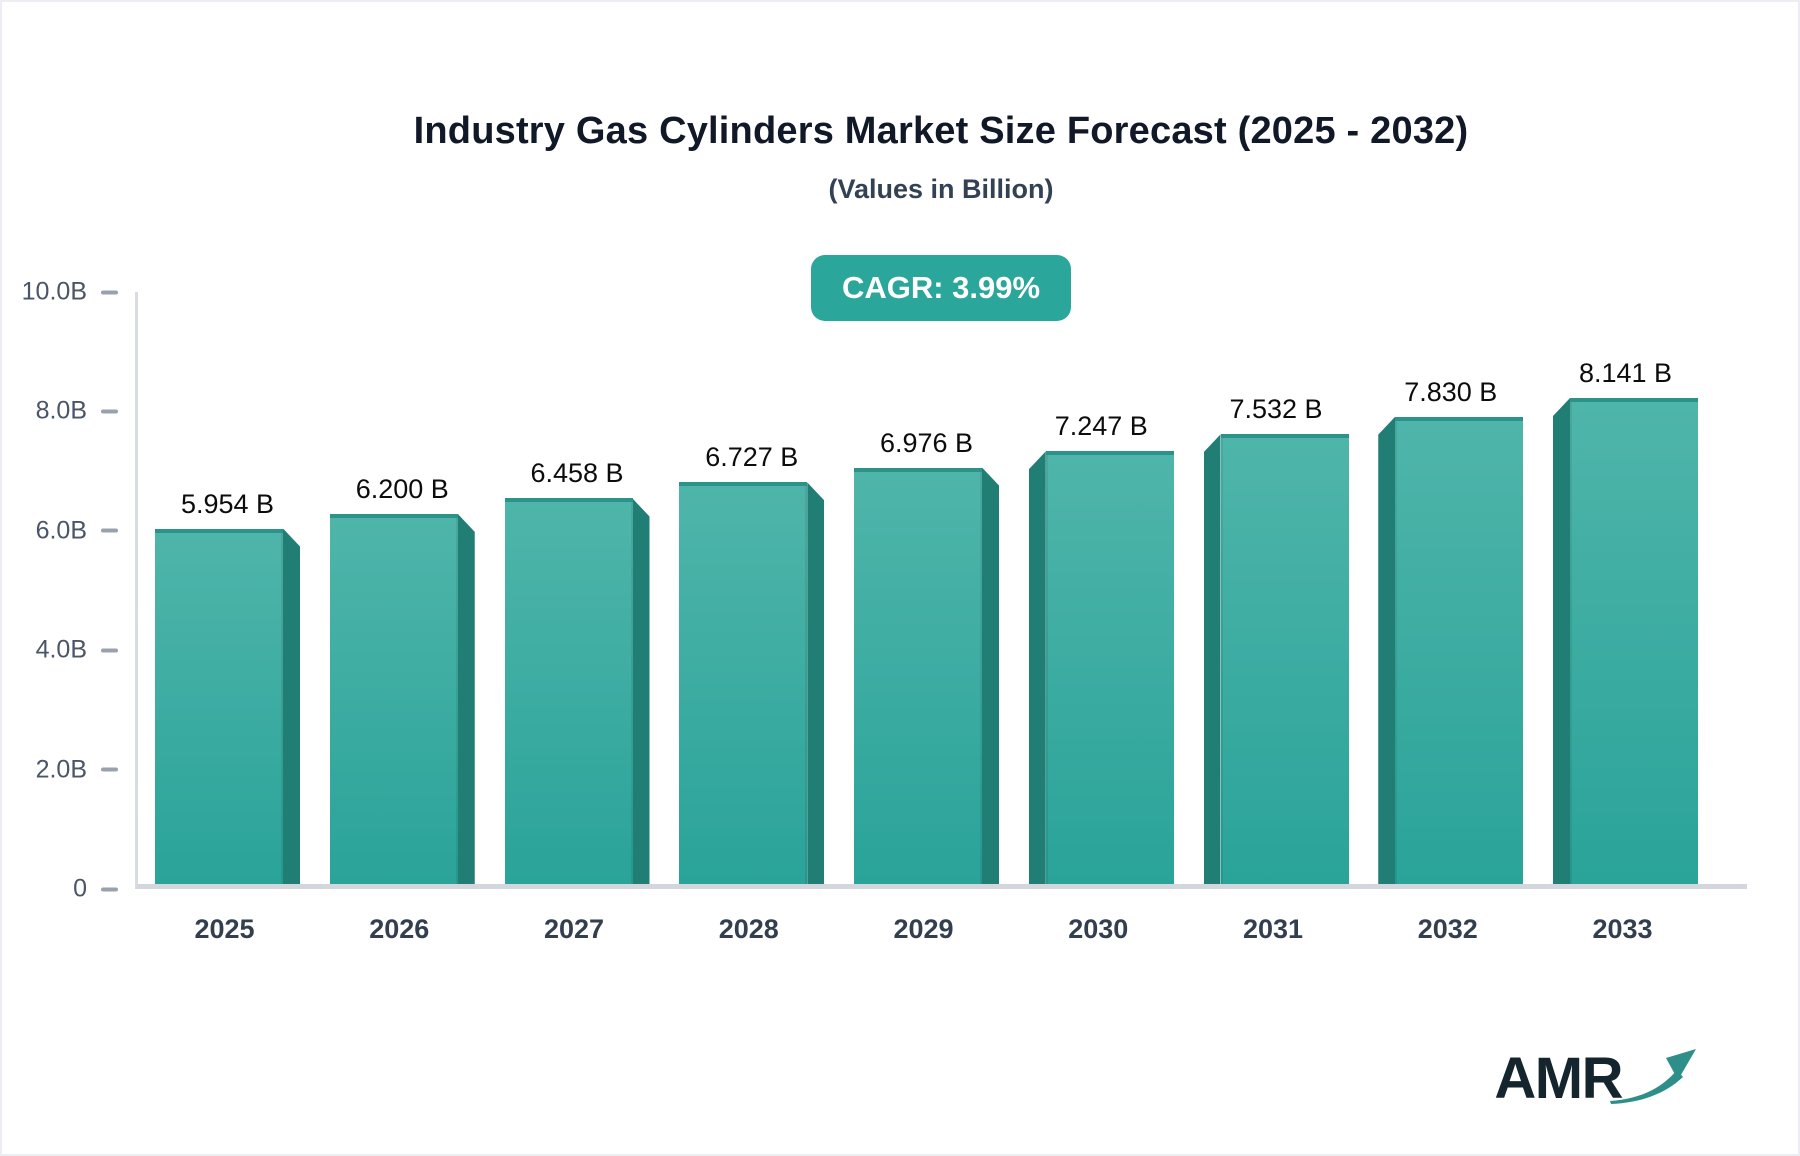 The image size is (1800, 1156). I want to click on bar-value-label: 6.458 B, so click(577, 473).